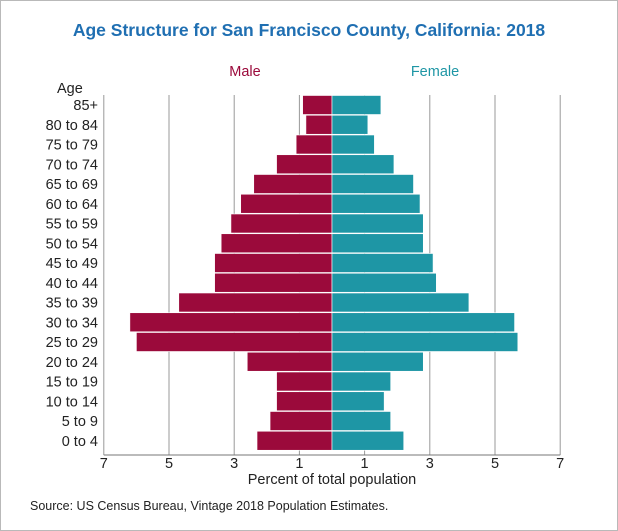 The image size is (618, 531). What do you see at coordinates (72, 383) in the screenshot?
I see `age-group-label: 15 to 19` at bounding box center [72, 383].